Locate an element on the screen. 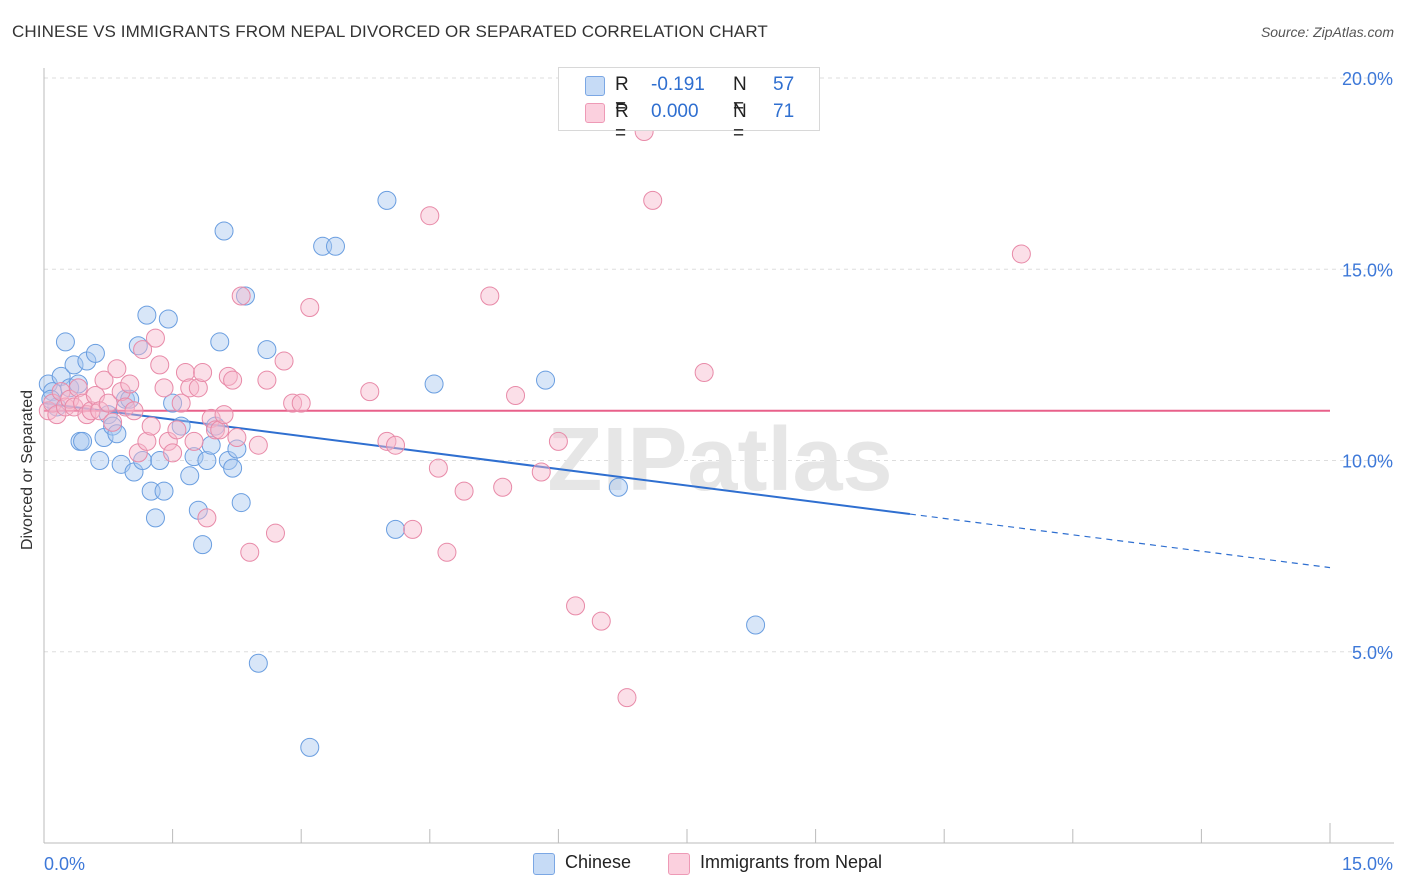 The width and height of the screenshot is (1406, 892). correlation-legend: R = -0.191 N = 57 R = 0.000 N = 71 is located at coordinates (689, 105).